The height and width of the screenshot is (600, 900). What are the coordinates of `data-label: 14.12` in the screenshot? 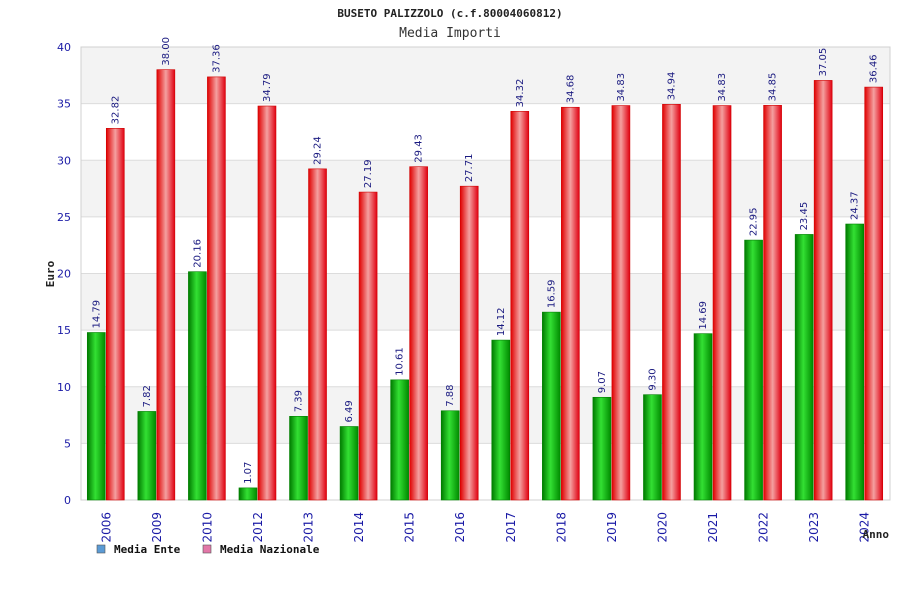 It's located at (501, 321).